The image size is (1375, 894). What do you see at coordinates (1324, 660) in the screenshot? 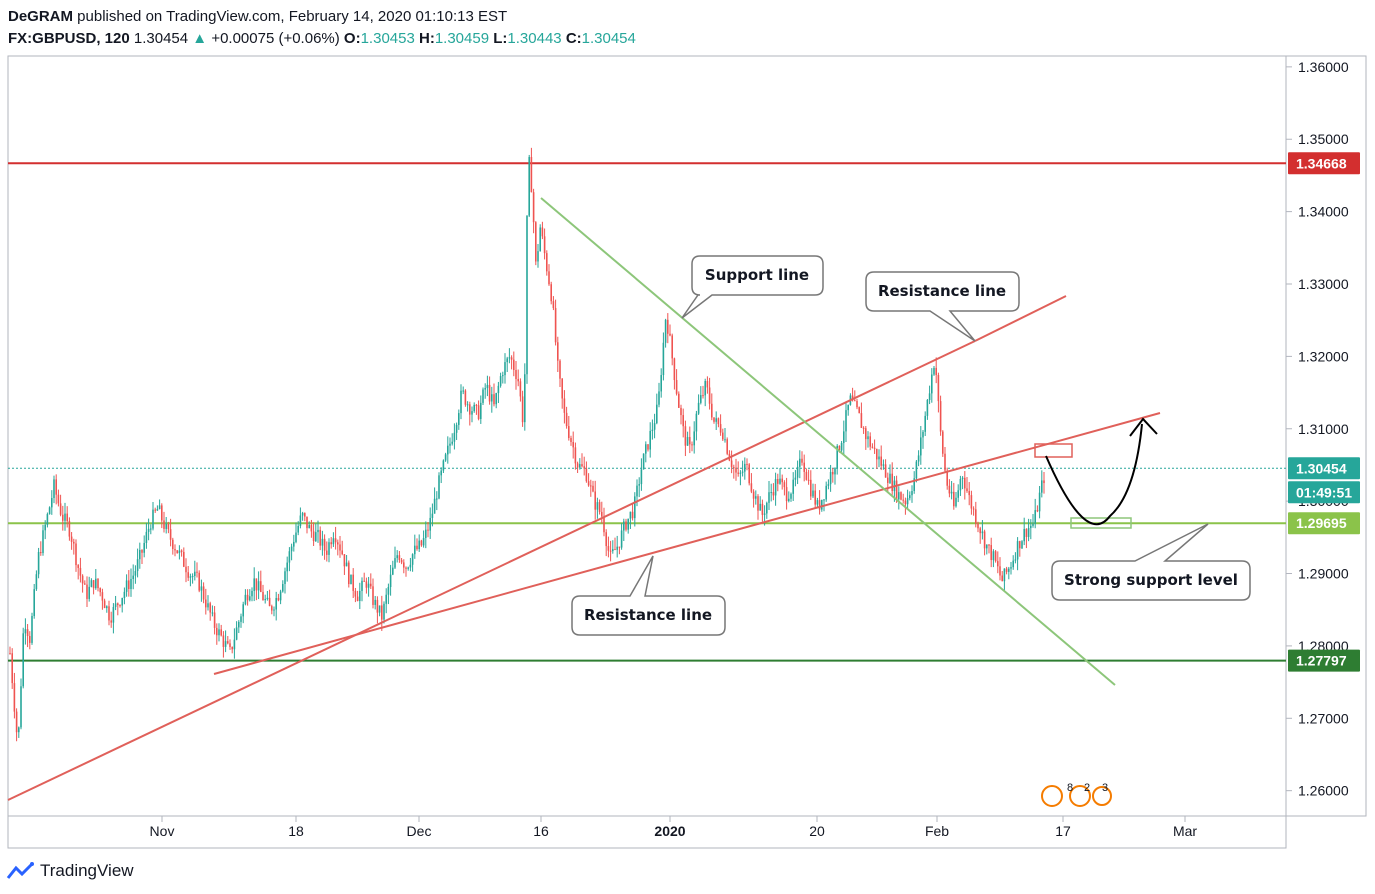
I see `lower-support-level-label-bg` at bounding box center [1324, 660].